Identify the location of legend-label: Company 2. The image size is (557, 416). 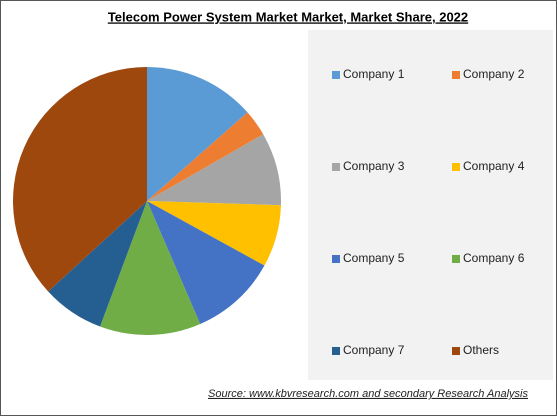
(494, 74).